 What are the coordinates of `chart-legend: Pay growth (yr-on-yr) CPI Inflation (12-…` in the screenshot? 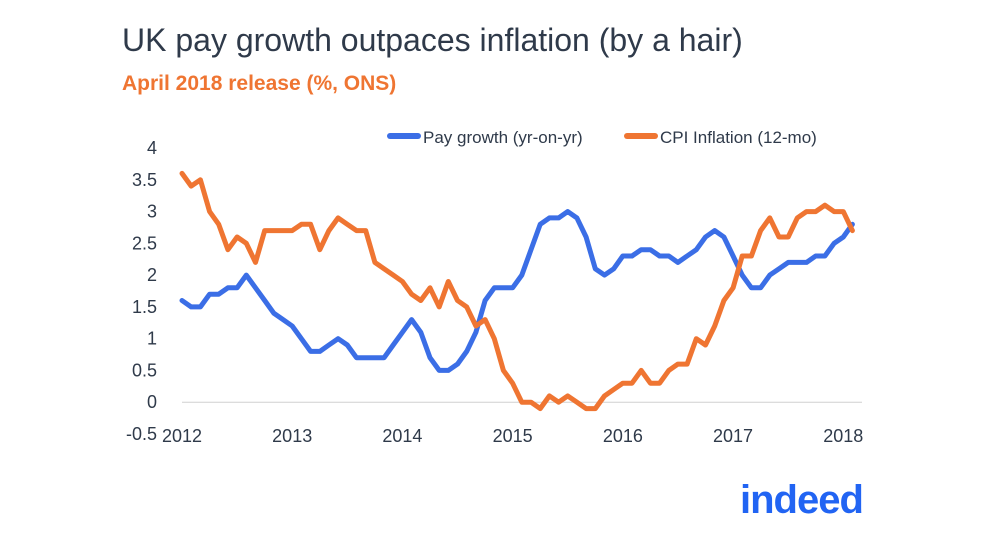 It's located at (602, 137).